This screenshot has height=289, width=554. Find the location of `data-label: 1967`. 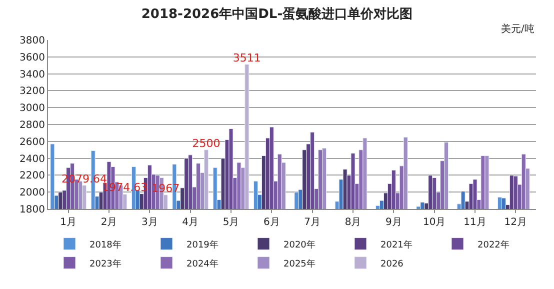

data-label: 1967 is located at coordinates (166, 188).